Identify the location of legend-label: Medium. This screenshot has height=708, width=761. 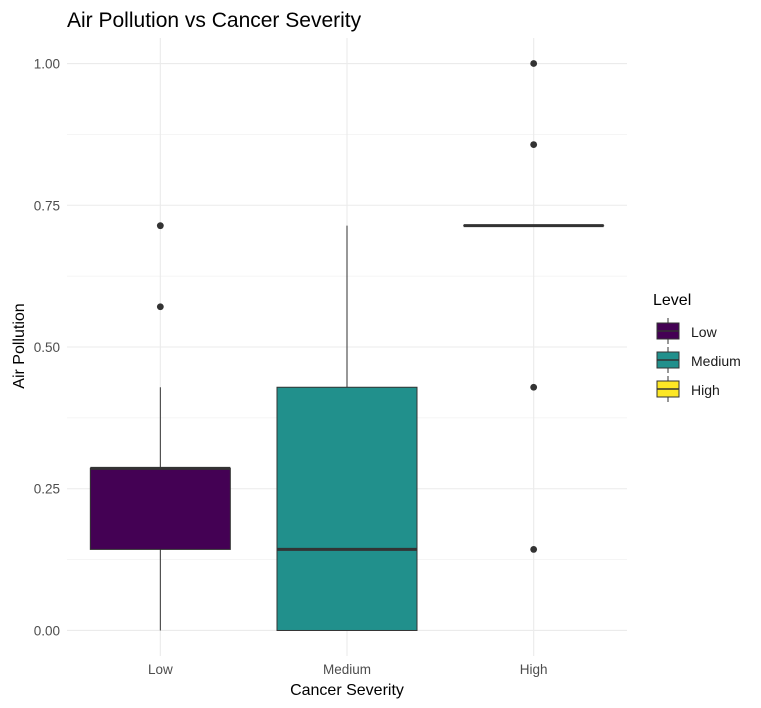
(716, 361).